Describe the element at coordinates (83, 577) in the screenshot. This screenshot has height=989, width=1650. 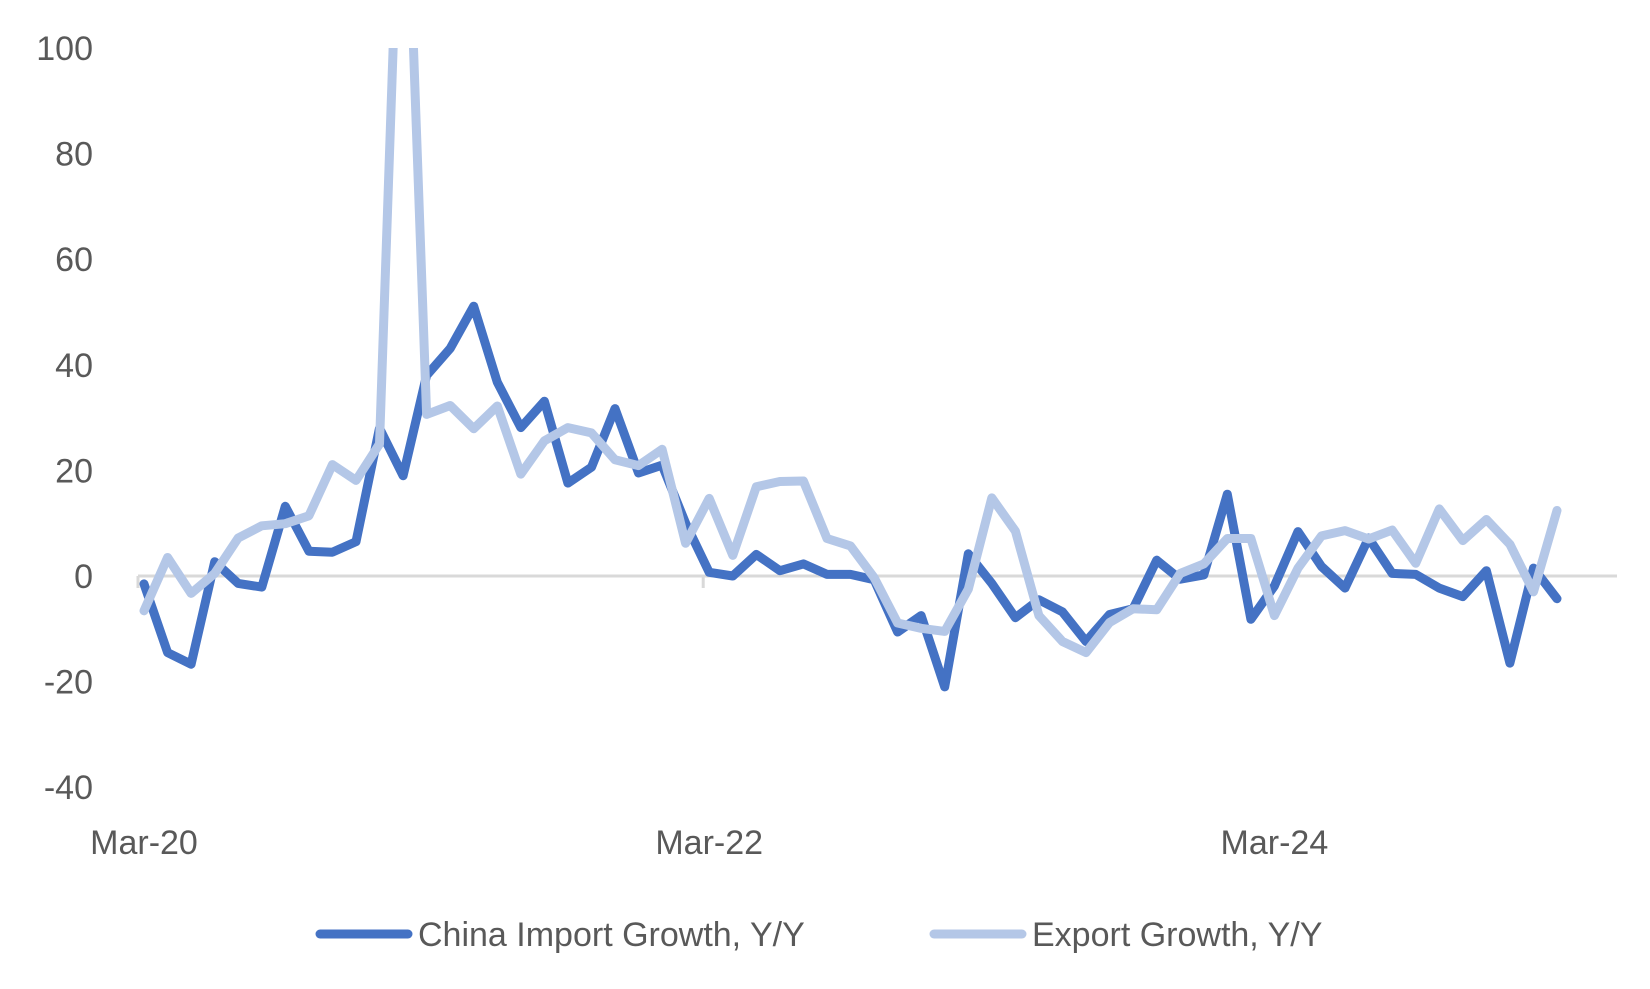
I see `y-tick-label: 0` at that location.